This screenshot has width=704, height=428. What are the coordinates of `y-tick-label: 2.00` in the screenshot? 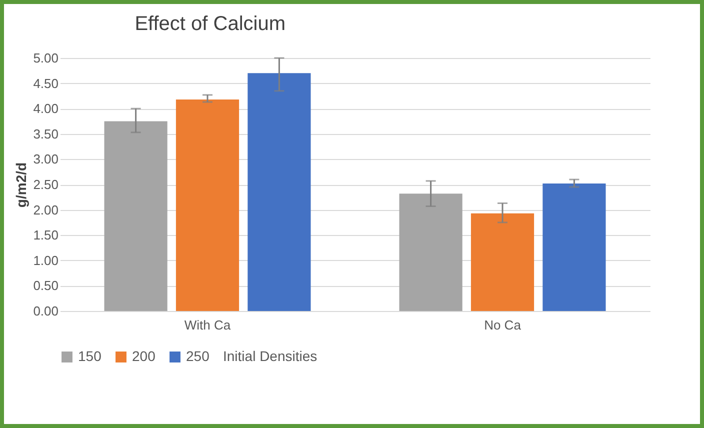 It's located at (45, 210).